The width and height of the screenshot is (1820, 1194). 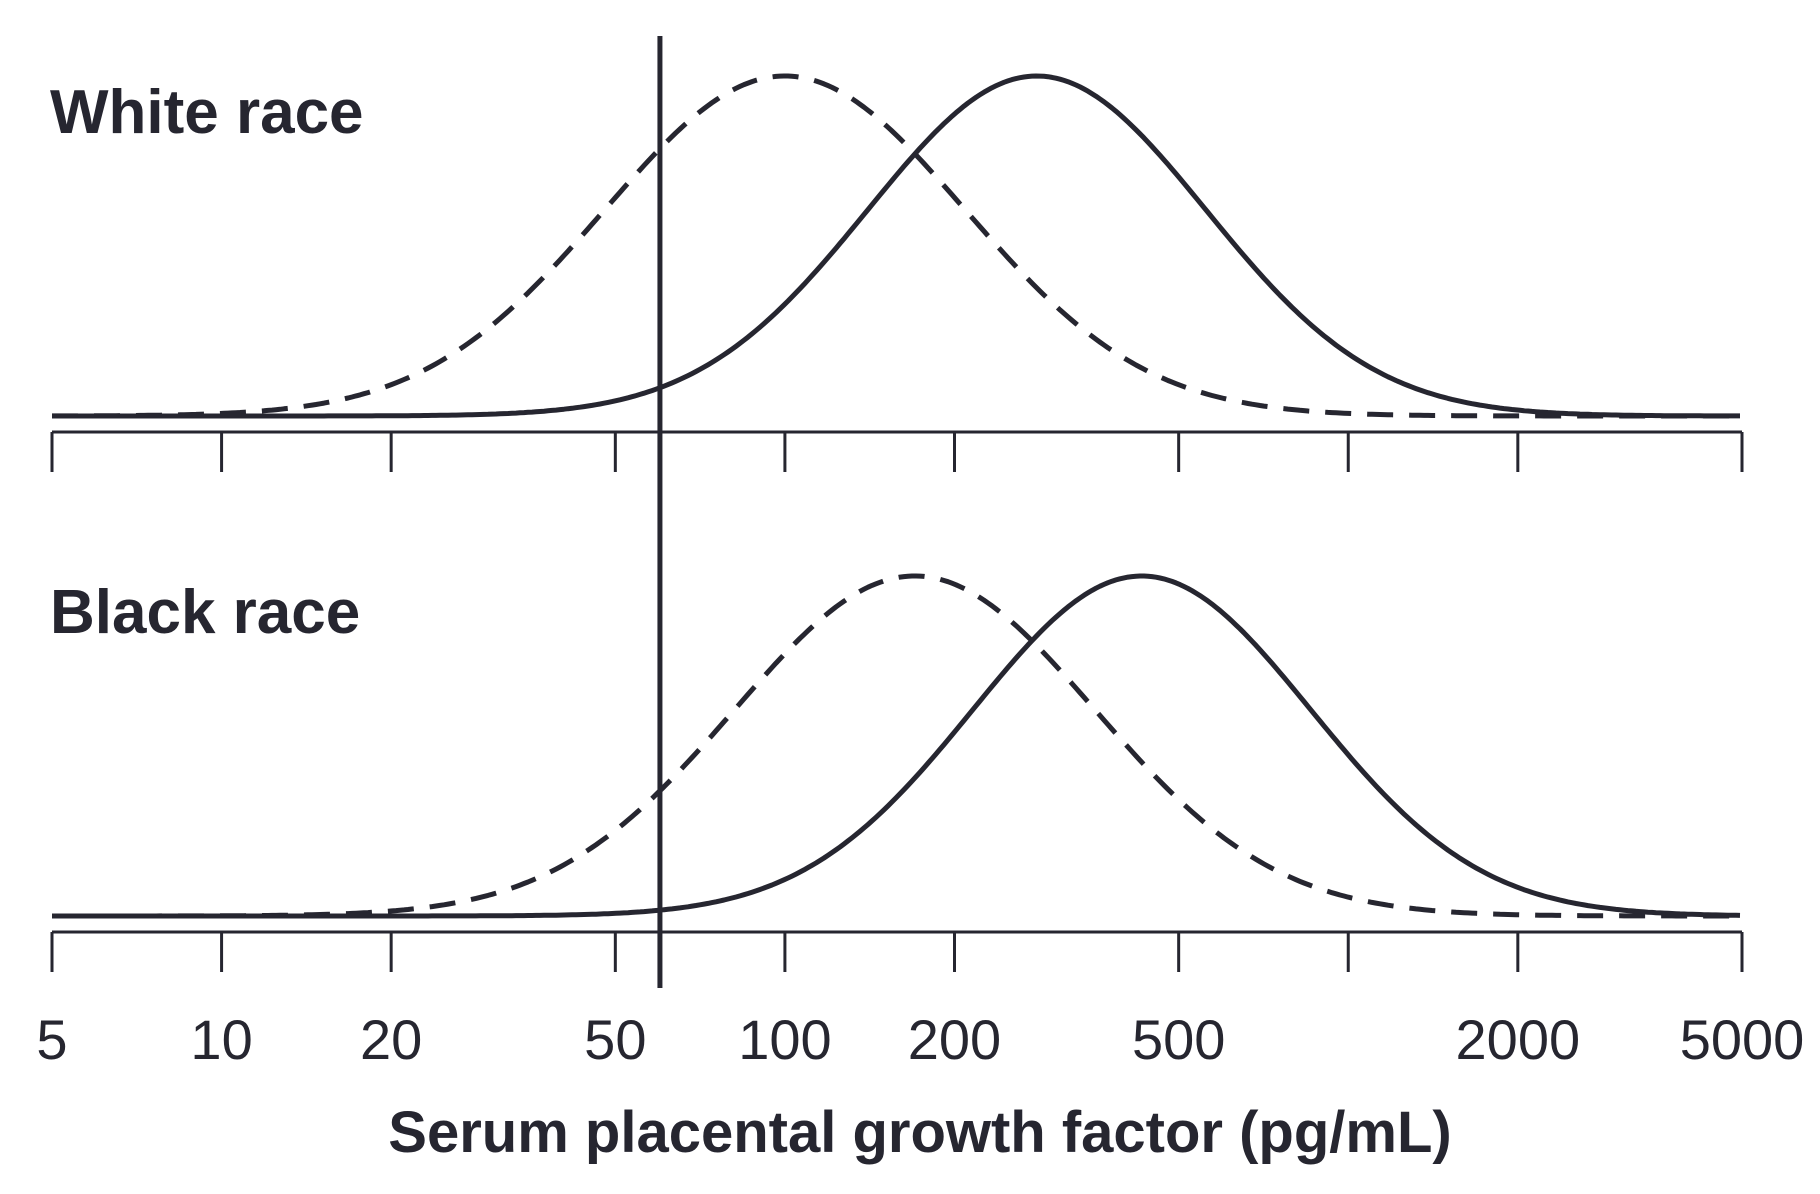 What do you see at coordinates (615, 1039) in the screenshot?
I see `x-tick-label: 50` at bounding box center [615, 1039].